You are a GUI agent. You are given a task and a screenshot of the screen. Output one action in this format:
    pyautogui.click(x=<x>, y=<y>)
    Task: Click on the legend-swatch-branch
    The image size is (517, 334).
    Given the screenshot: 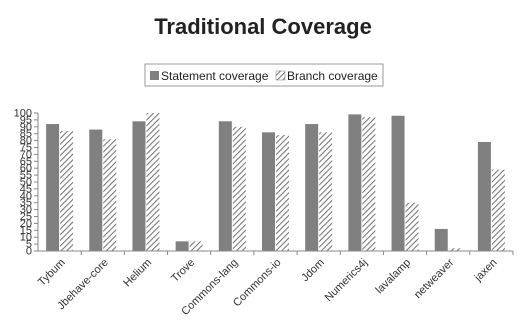 What is the action you would take?
    pyautogui.click(x=280, y=75)
    